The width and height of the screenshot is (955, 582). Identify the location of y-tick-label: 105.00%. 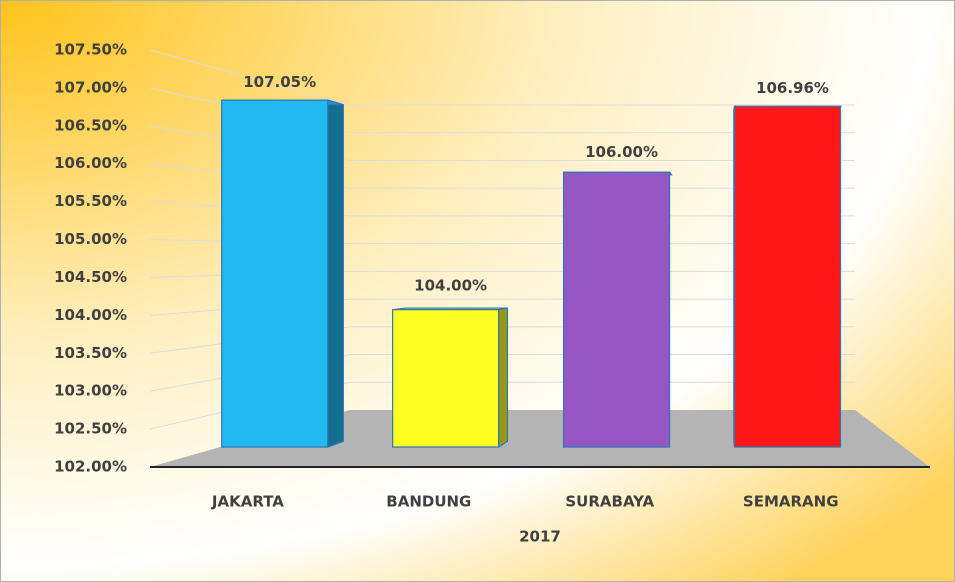
(90, 239).